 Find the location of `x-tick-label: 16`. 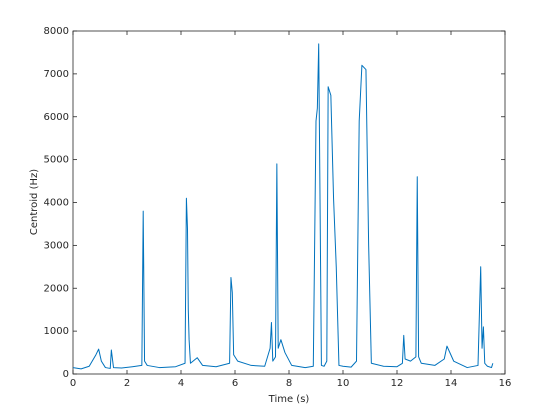

x-tick-label: 16 is located at coordinates (505, 383).